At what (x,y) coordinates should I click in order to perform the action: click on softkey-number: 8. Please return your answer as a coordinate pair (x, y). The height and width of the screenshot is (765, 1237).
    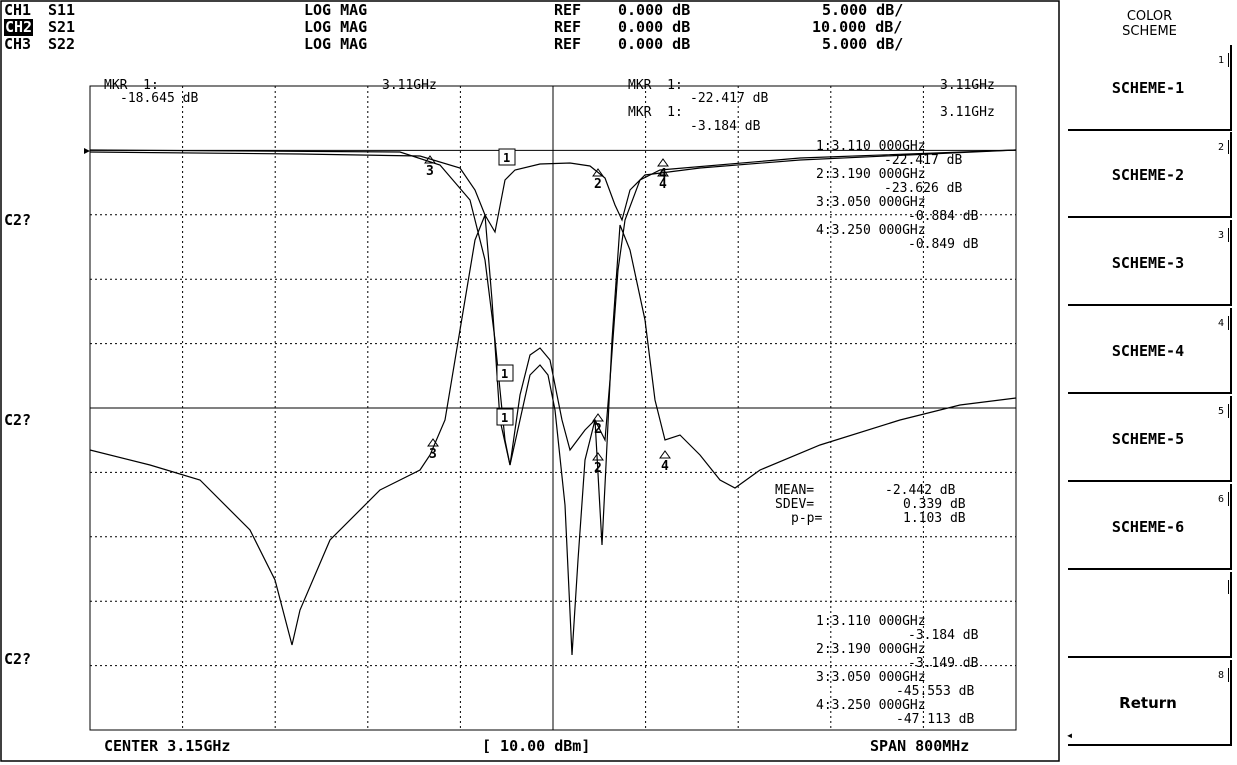
    Looking at the image, I should click on (1223, 675).